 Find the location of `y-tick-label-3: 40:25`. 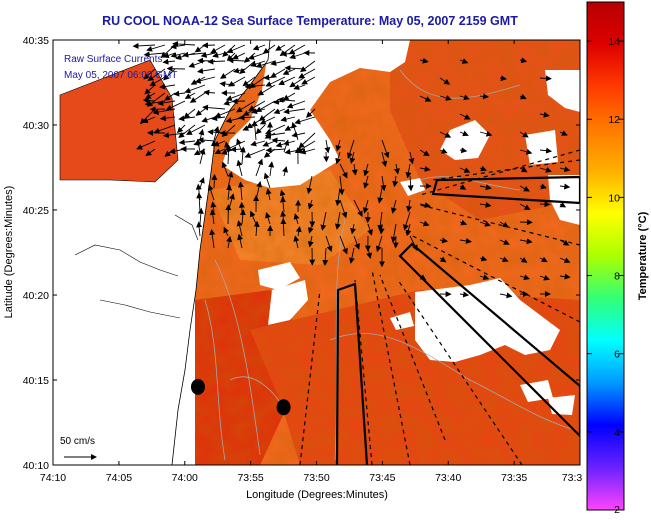

y-tick-label-3: 40:25 is located at coordinates (36, 211).